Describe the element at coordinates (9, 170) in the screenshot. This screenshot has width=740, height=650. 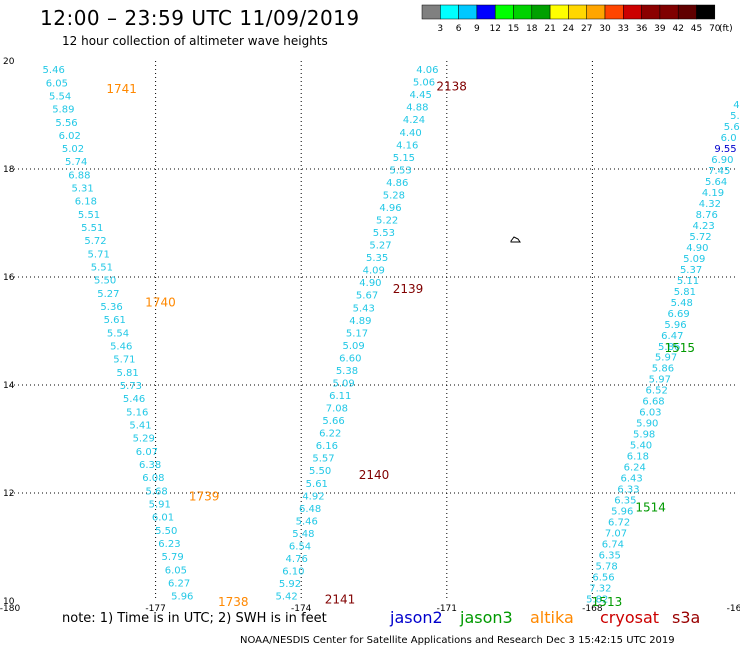
I see `y-tick-label: 18` at that location.